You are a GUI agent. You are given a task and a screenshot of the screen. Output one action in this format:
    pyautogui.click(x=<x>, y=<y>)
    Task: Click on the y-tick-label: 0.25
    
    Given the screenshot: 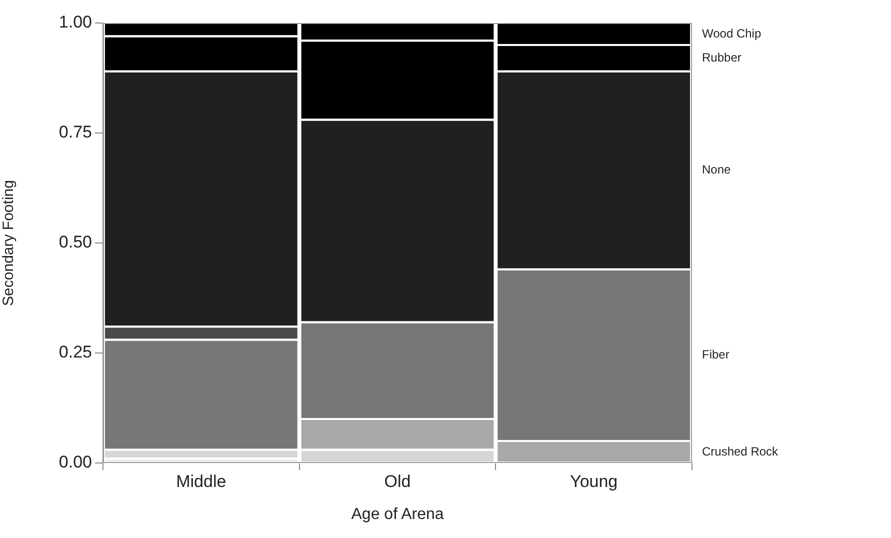 What is the action you would take?
    pyautogui.click(x=75, y=352)
    